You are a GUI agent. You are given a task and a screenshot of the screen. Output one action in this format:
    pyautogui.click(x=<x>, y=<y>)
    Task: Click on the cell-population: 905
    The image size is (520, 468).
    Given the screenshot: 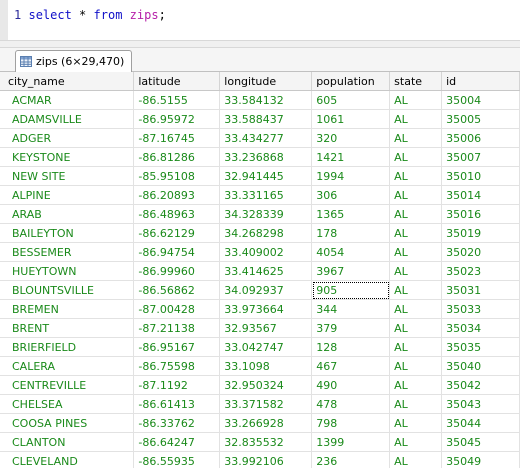 What is the action you would take?
    pyautogui.click(x=351, y=290)
    